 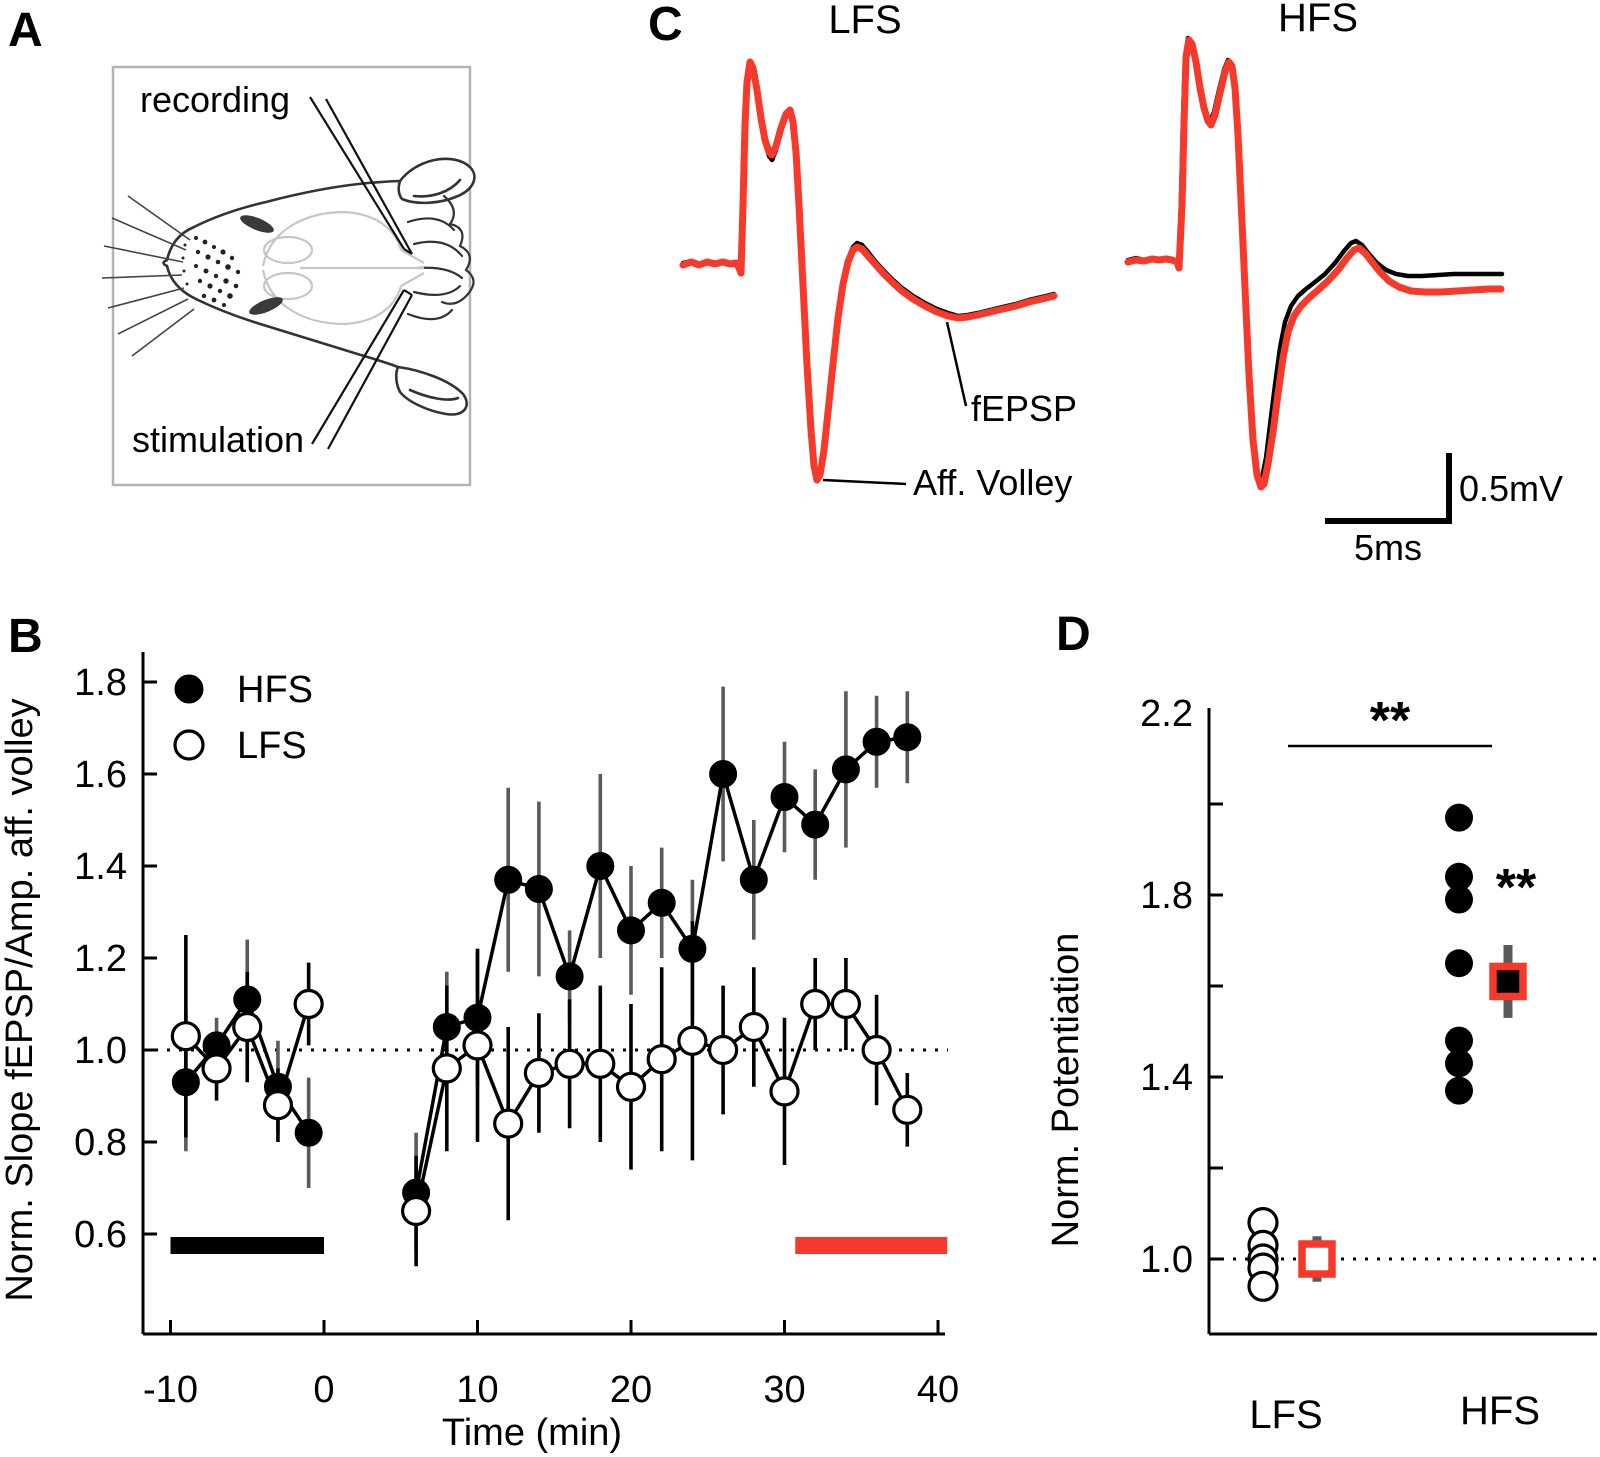 What do you see at coordinates (1073, 634) in the screenshot?
I see `panel-label-d: D` at bounding box center [1073, 634].